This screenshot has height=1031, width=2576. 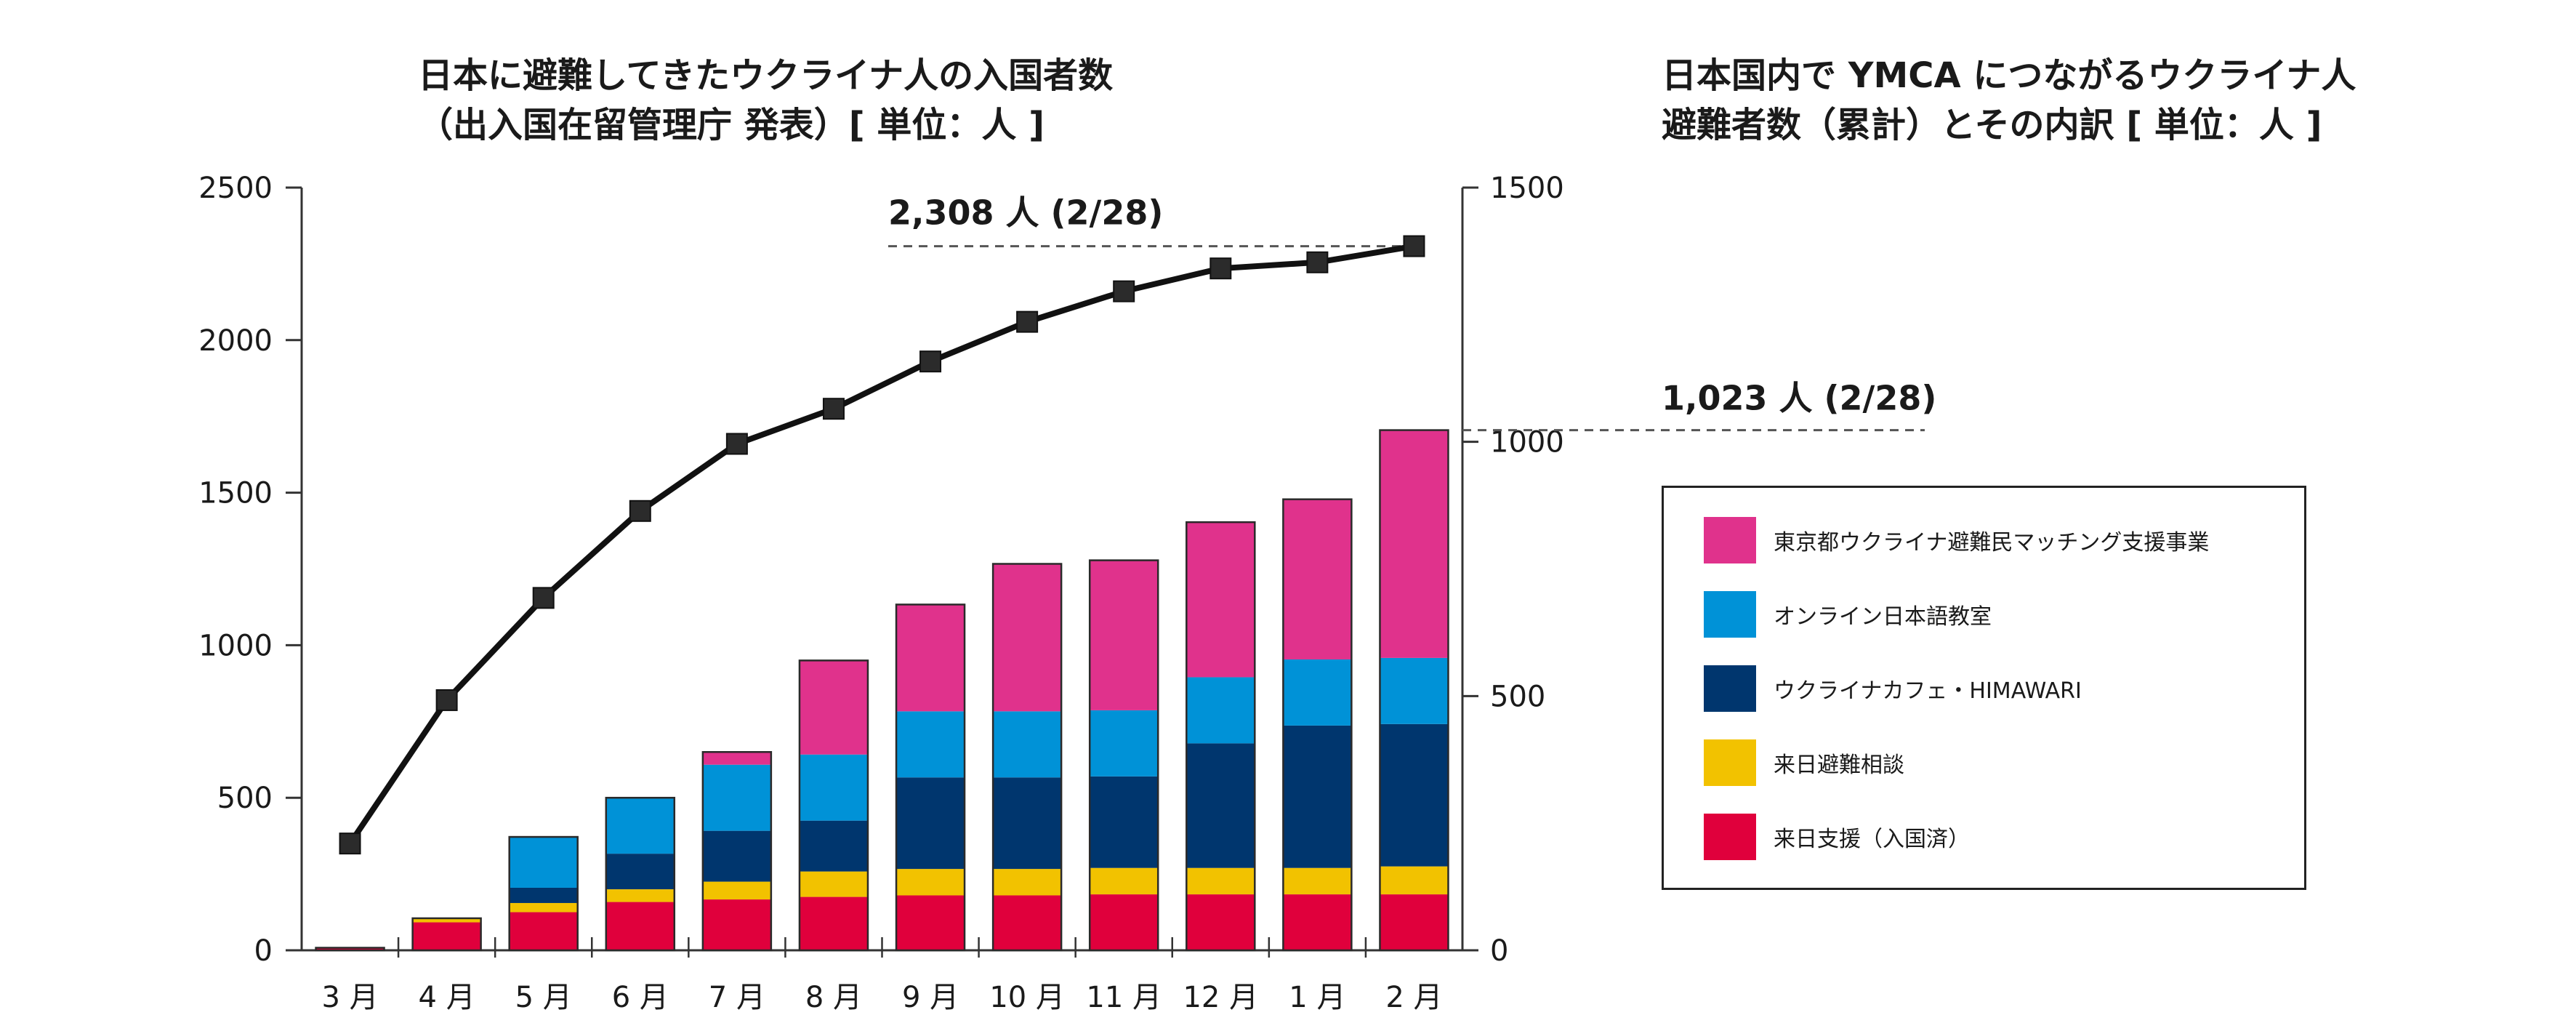 I want to click on x-axis-category-label: 12 月, so click(x=1220, y=997).